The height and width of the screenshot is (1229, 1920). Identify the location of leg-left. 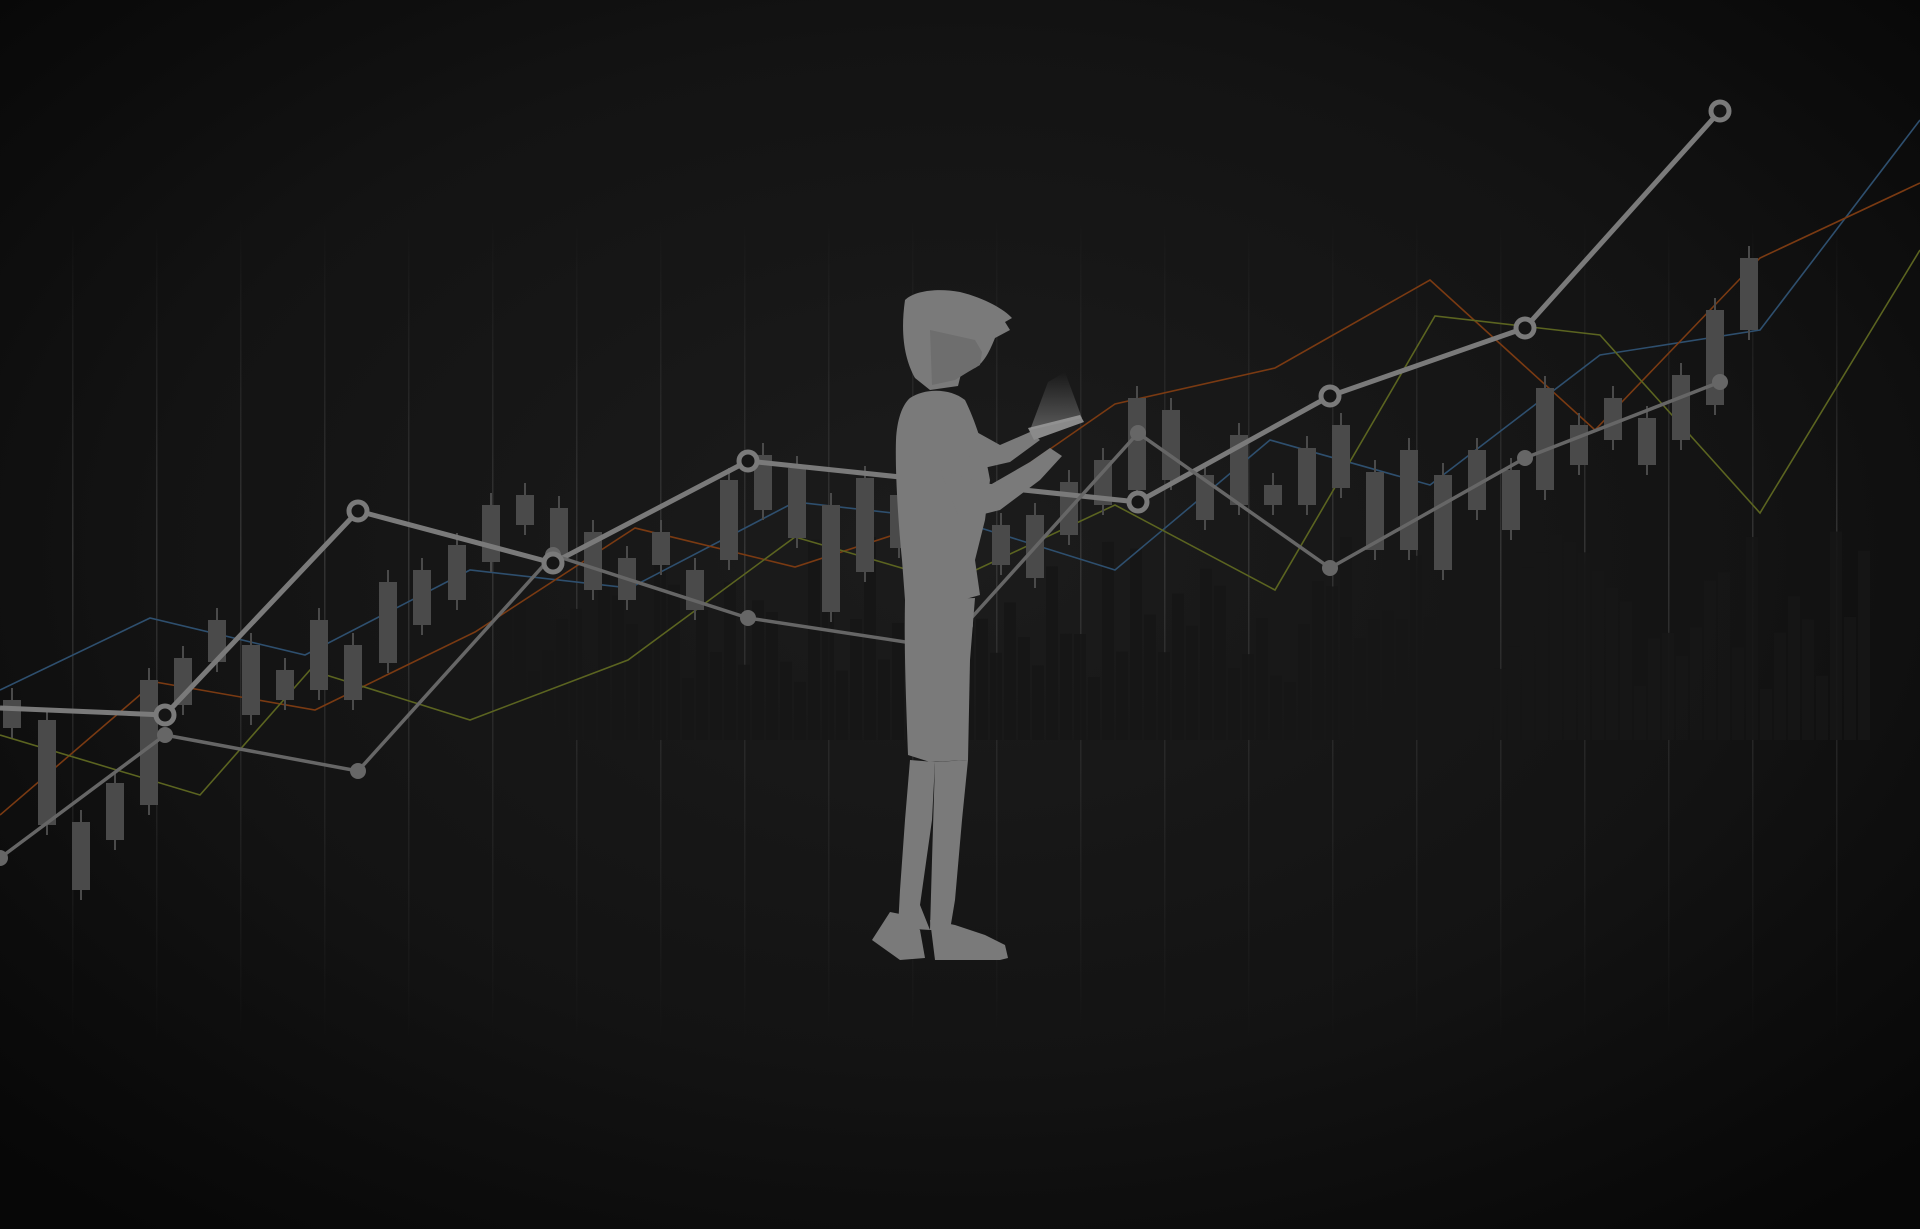
(916, 845).